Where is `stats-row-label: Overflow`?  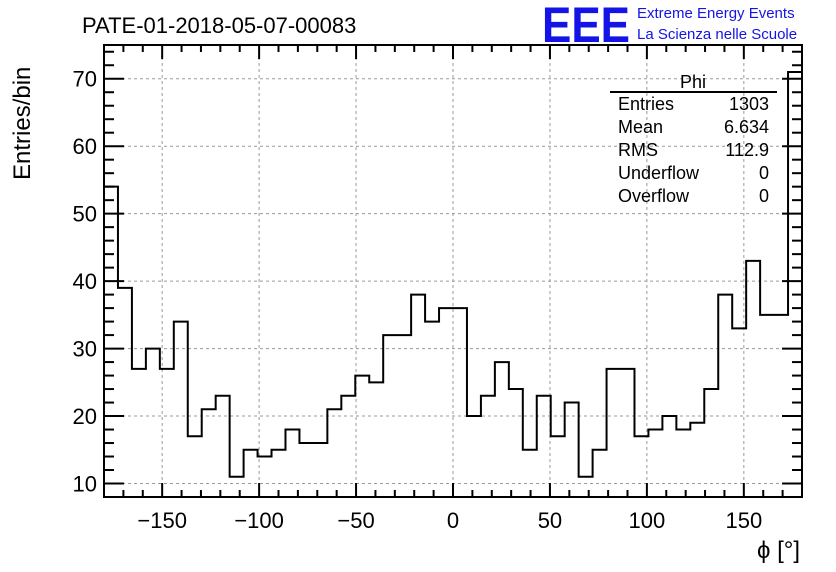
stats-row-label: Overflow is located at coordinates (654, 196).